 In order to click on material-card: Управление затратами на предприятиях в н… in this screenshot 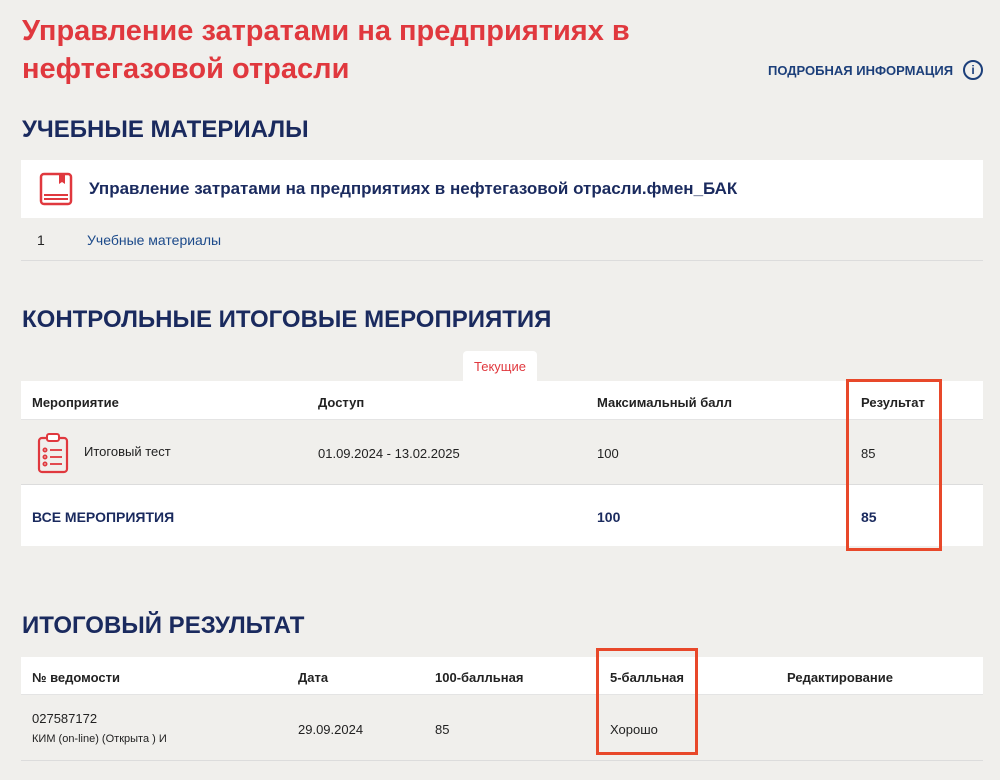, I will do `click(502, 189)`.